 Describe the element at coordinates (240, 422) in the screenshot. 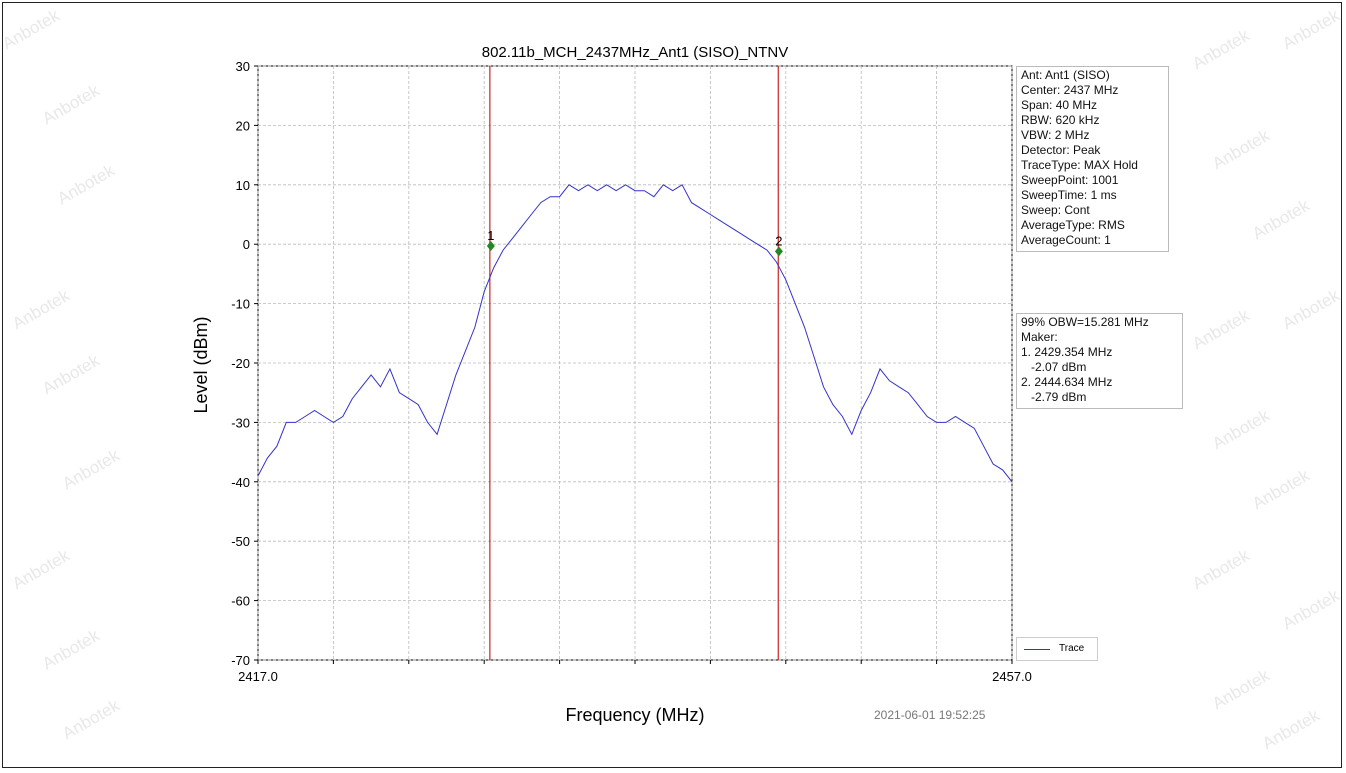

I see `y-tick-label: -30` at that location.